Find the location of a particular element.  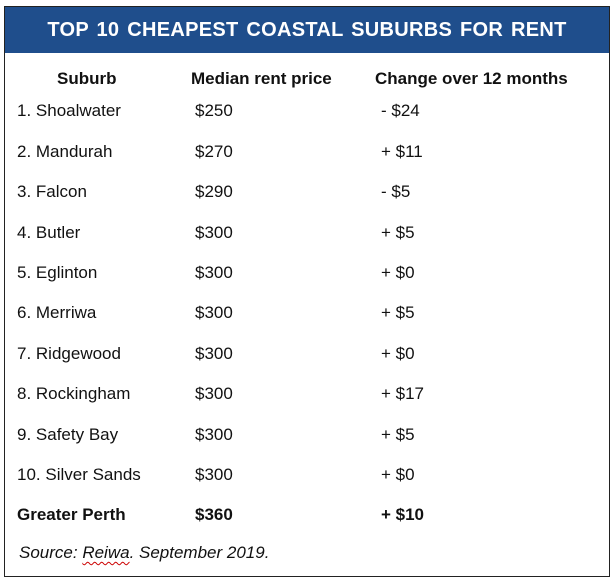

change-cell: - $5 is located at coordinates (396, 191).